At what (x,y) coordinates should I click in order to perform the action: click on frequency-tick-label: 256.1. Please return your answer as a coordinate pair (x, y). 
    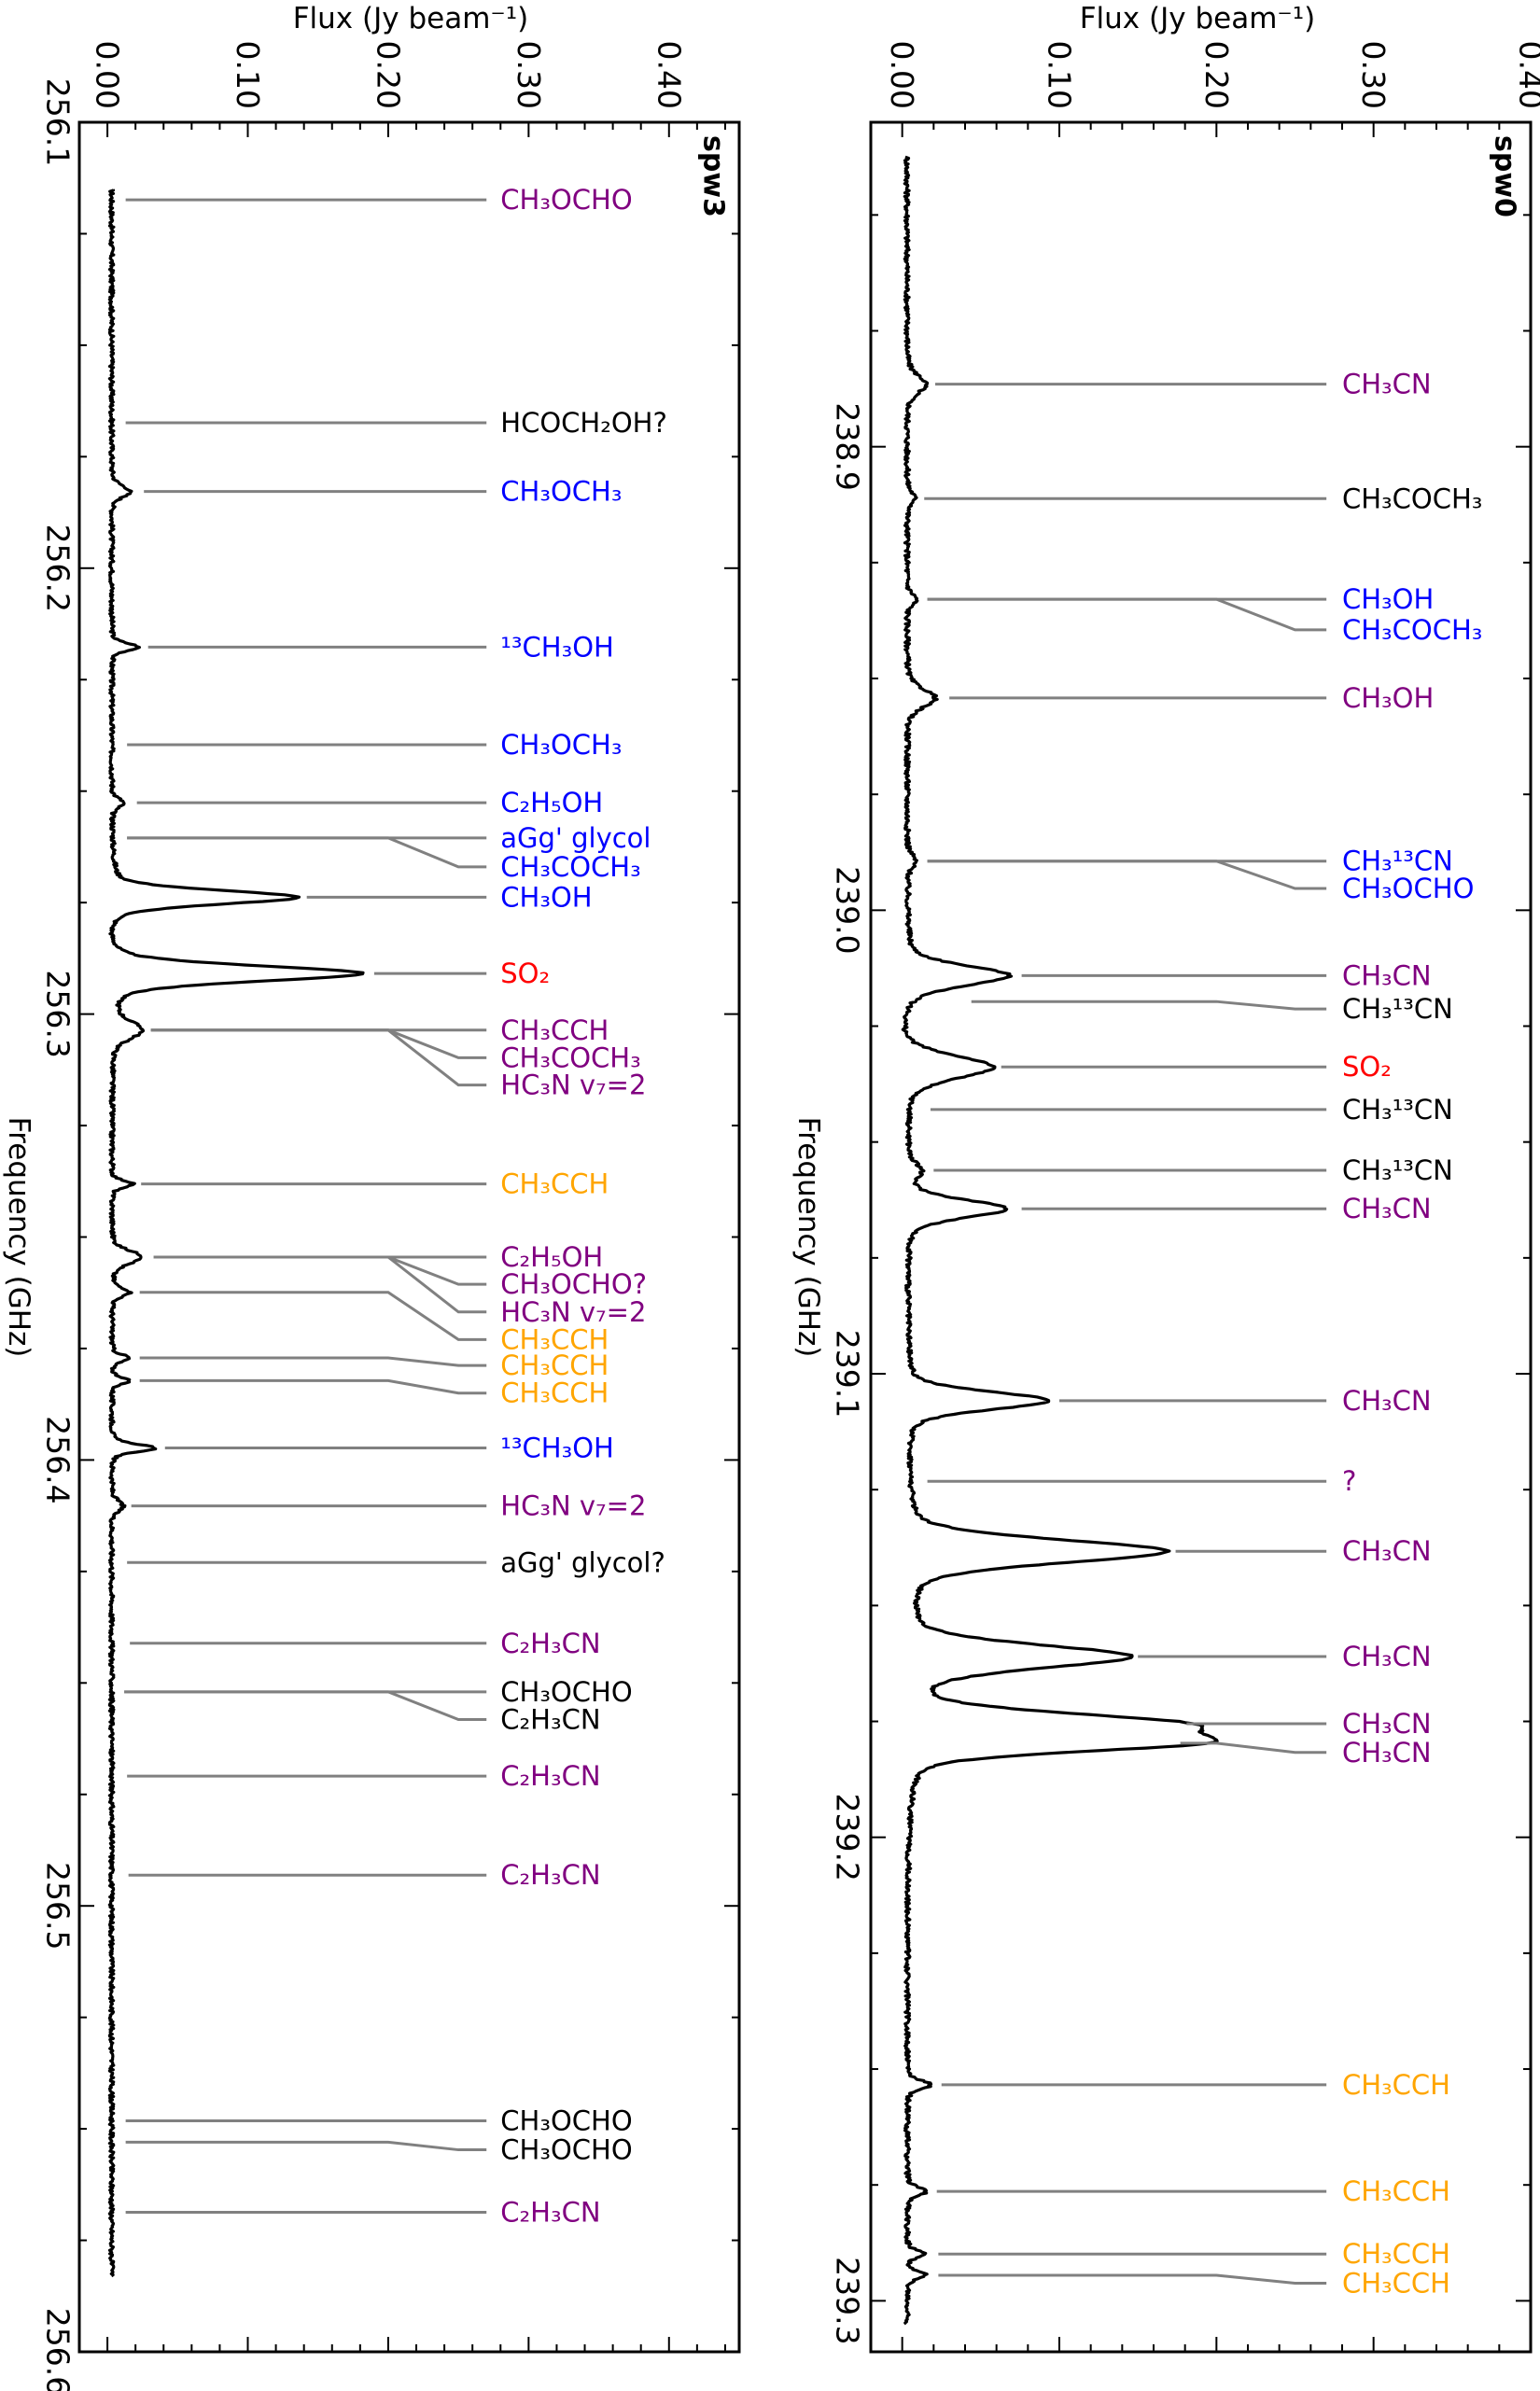
    Looking at the image, I should click on (58, 122).